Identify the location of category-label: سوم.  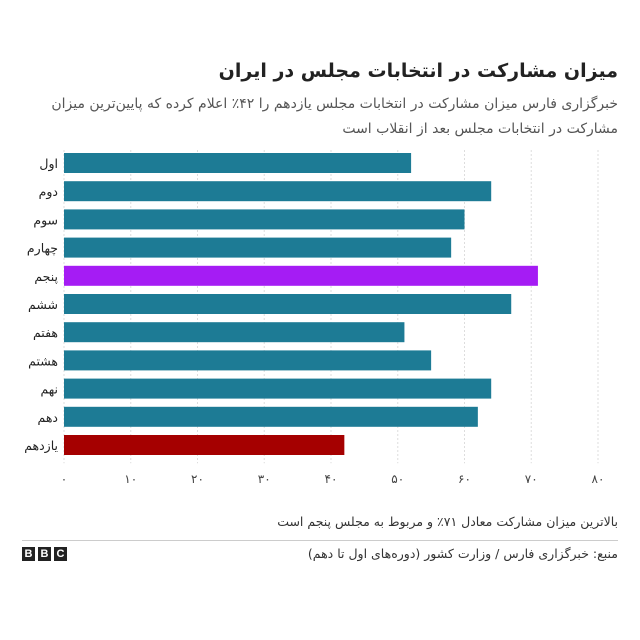
(45, 220).